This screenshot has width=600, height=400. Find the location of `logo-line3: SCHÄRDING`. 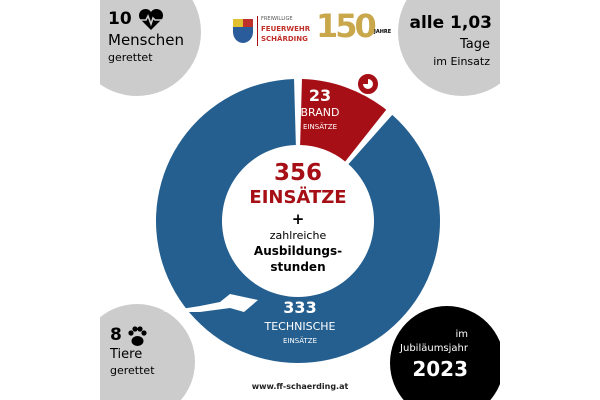

logo-line3: SCHÄRDING is located at coordinates (284, 39).